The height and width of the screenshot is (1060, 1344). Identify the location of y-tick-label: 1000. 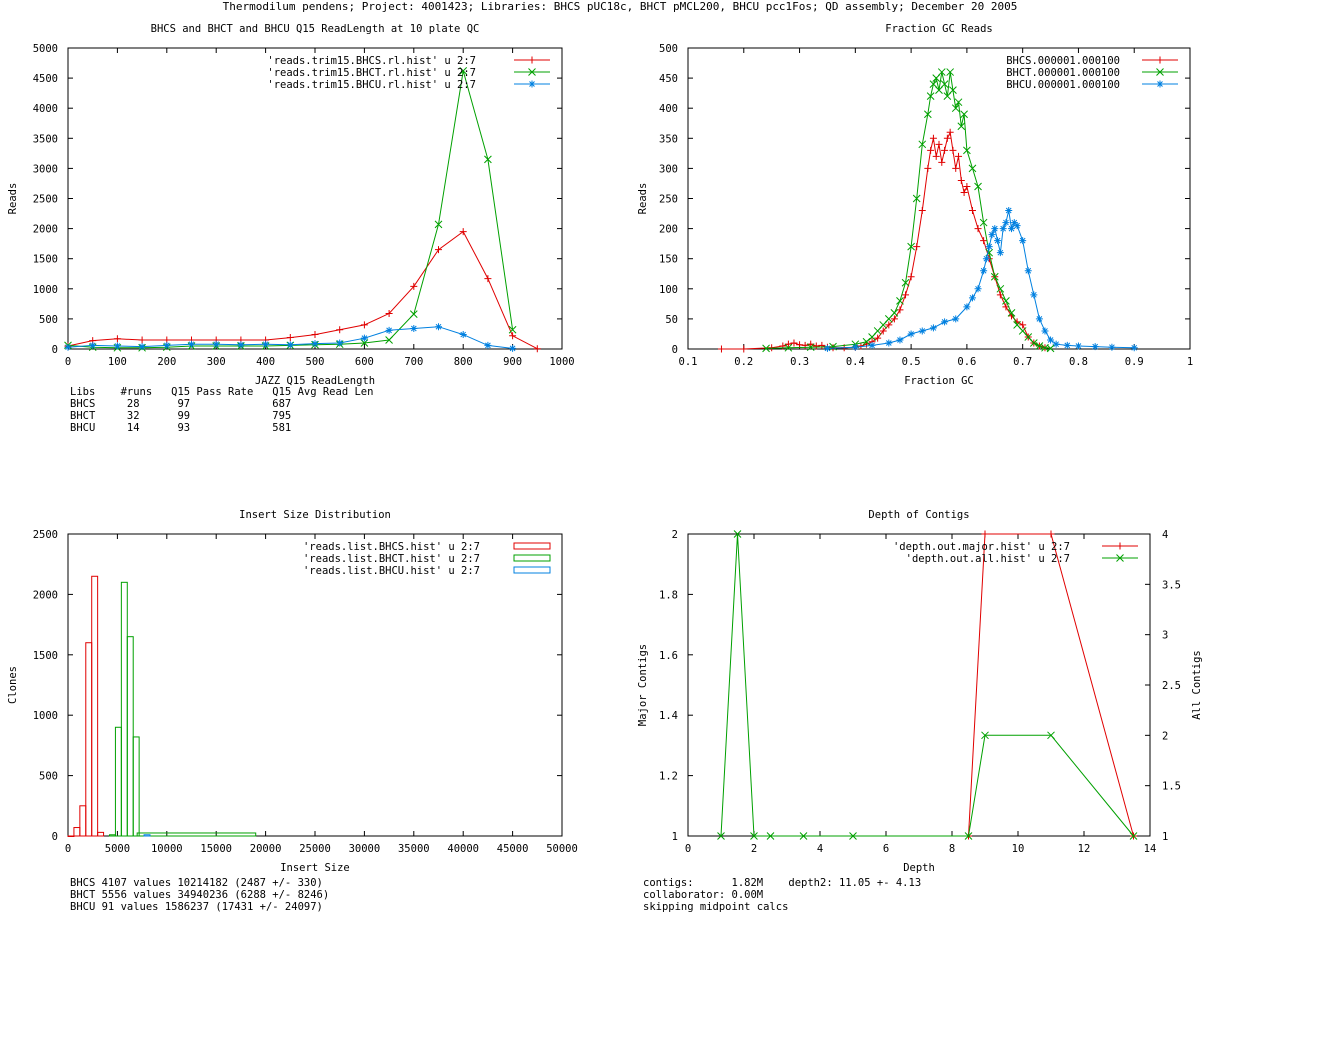
(45, 290).